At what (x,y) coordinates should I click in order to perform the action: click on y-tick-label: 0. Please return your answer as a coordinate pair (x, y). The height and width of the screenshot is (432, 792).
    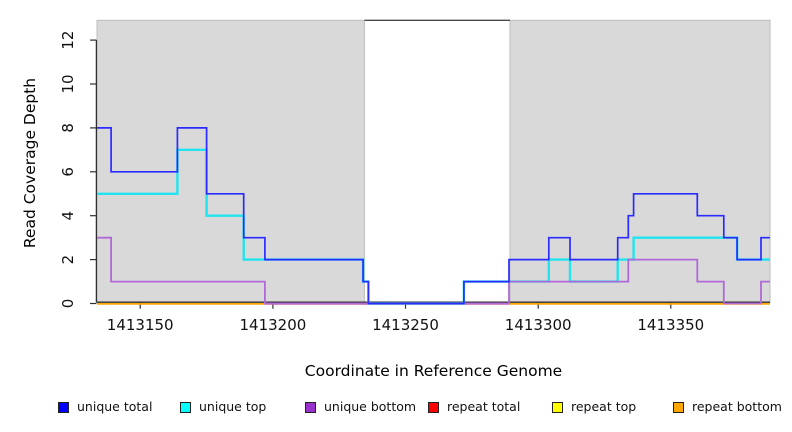
    Looking at the image, I should click on (68, 304).